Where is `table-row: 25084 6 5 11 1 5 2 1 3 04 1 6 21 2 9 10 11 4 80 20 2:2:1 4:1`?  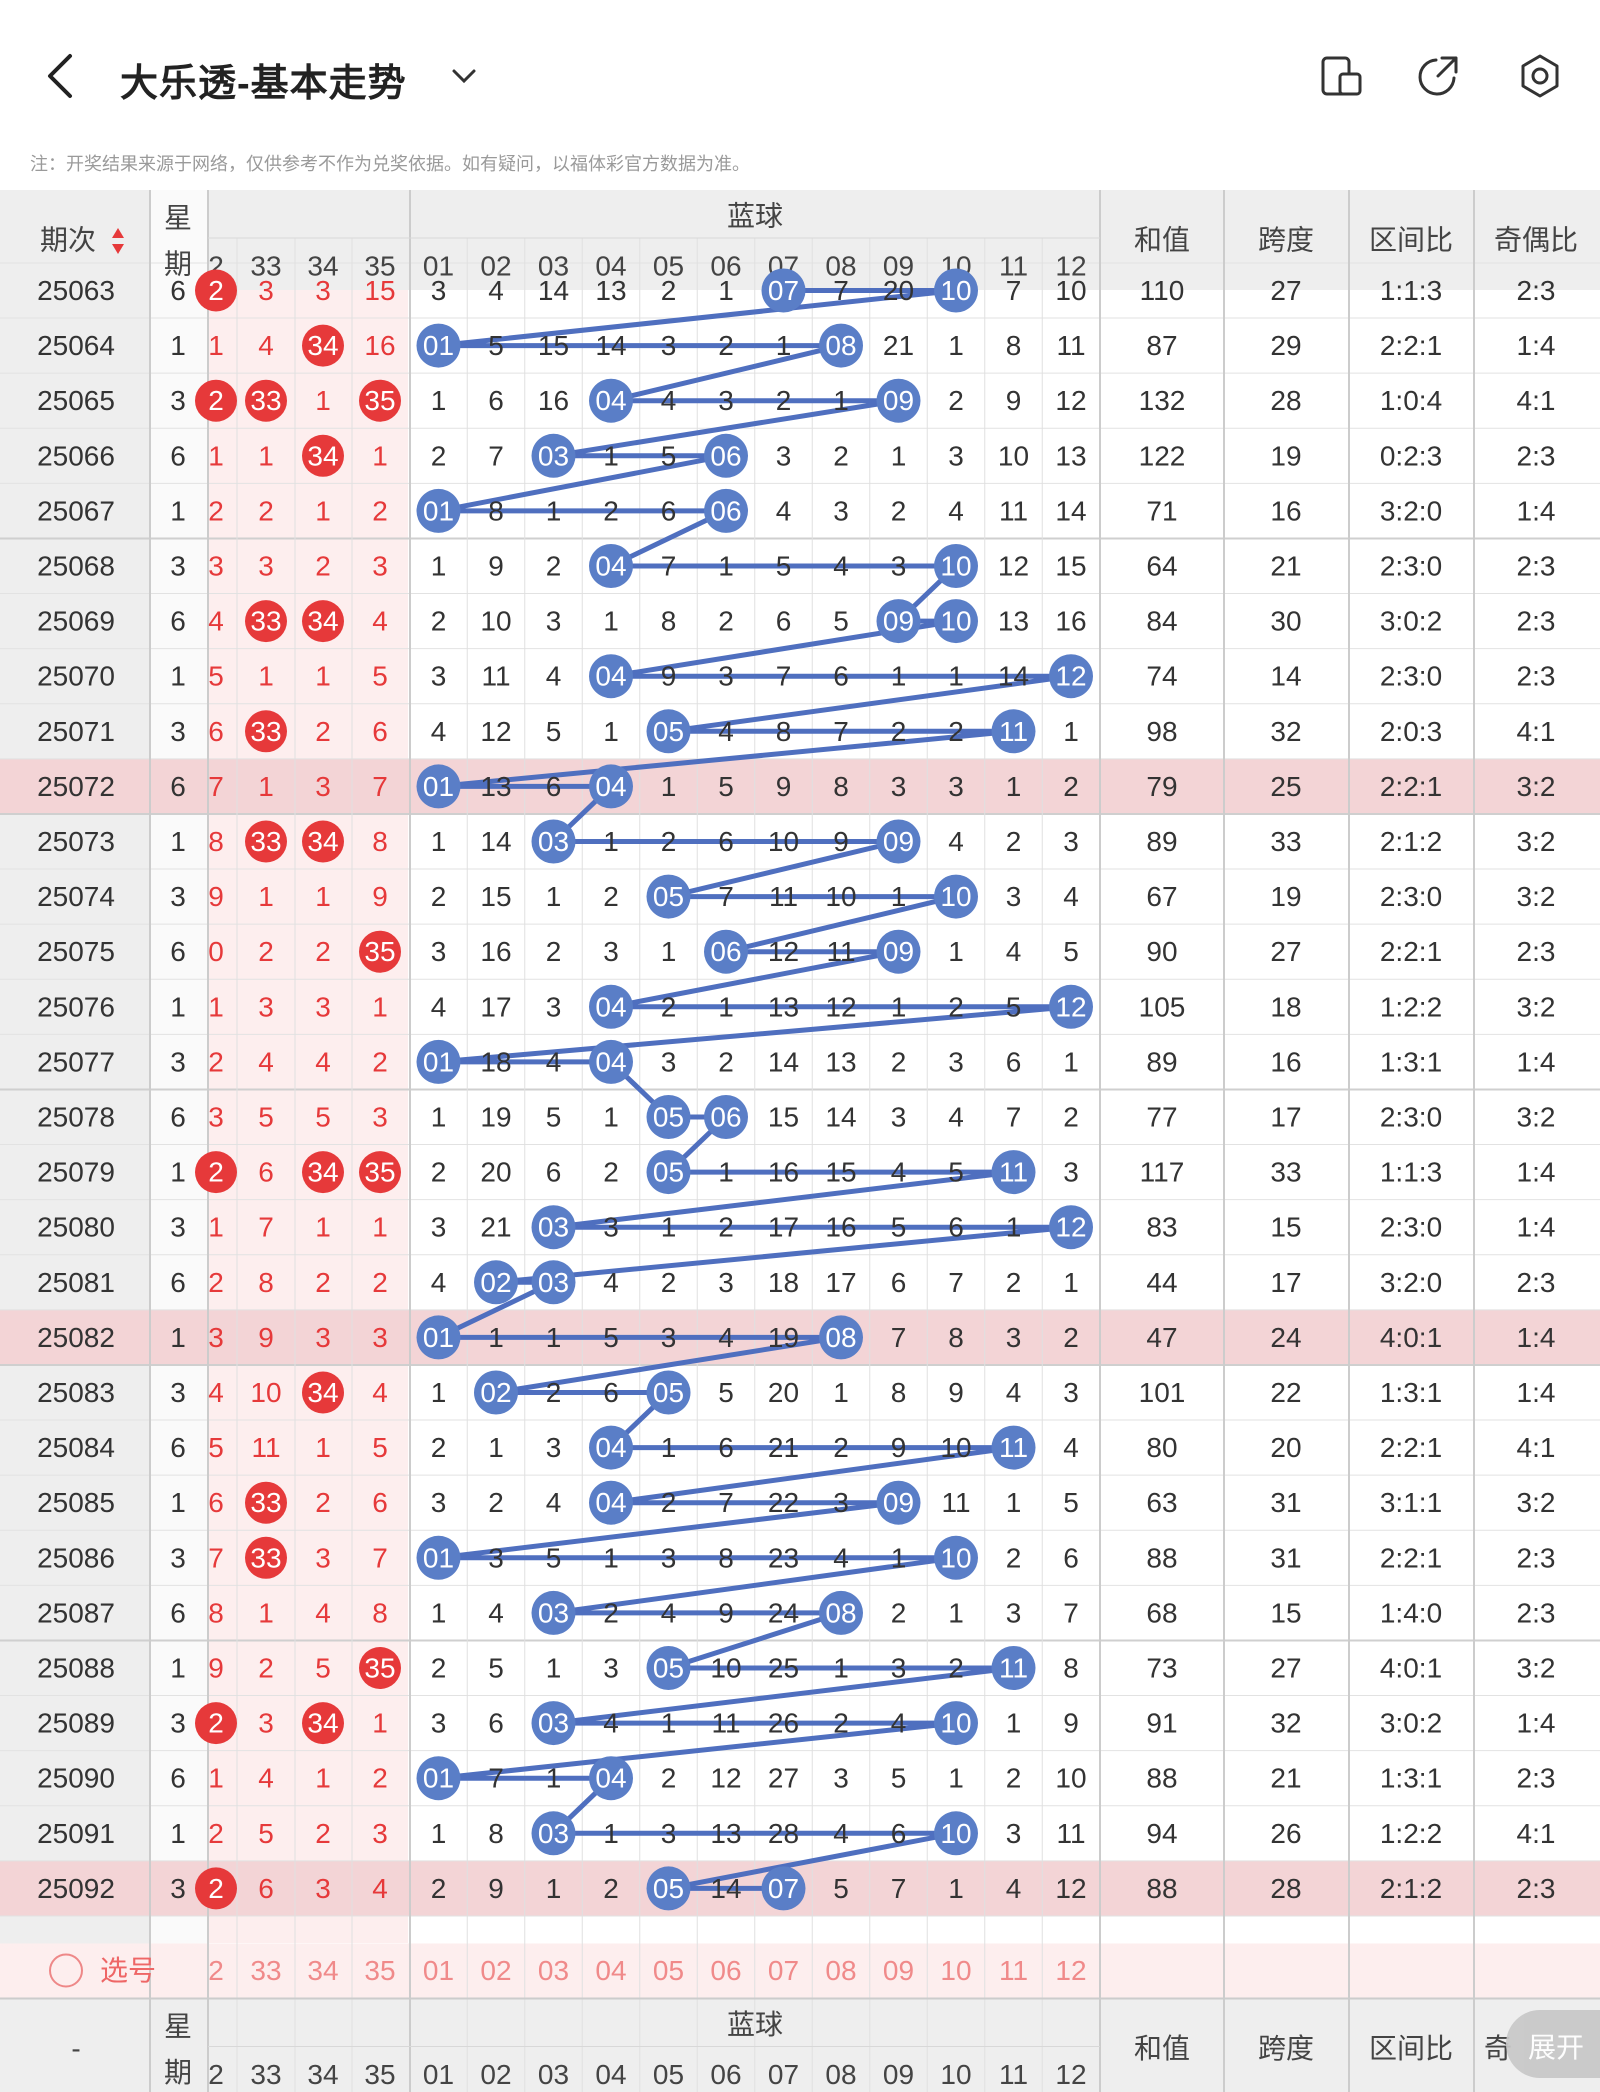
table-row: 25084 6 5 11 1 5 2 1 3 04 1 6 21 2 9 10 11 4 80 20 2:2:1 4:1 is located at coordinates (796, 1447).